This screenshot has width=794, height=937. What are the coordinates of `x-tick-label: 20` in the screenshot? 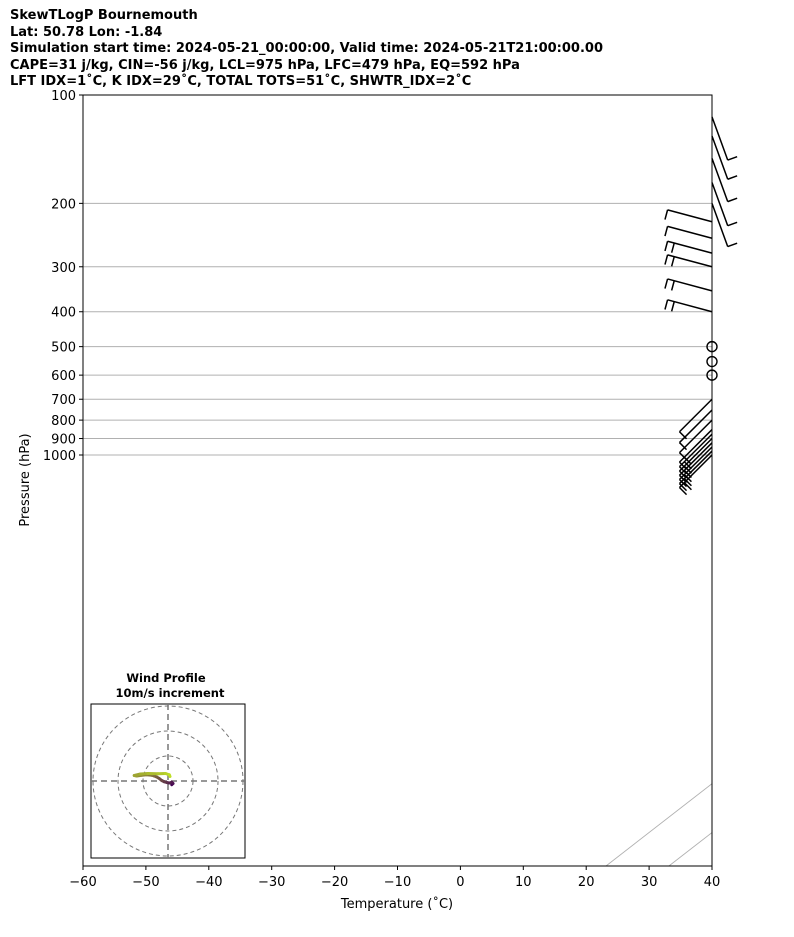 It's located at (586, 882).